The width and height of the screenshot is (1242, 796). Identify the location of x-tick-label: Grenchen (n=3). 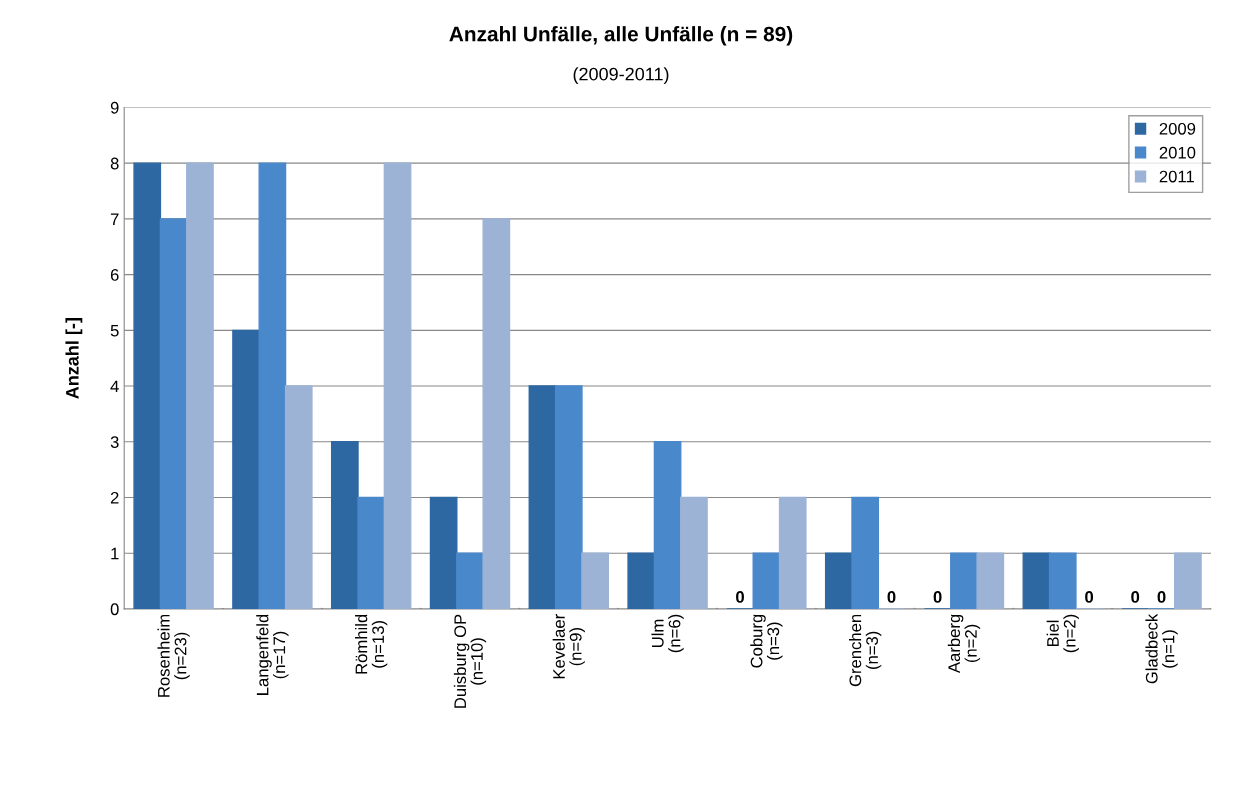
(865, 650).